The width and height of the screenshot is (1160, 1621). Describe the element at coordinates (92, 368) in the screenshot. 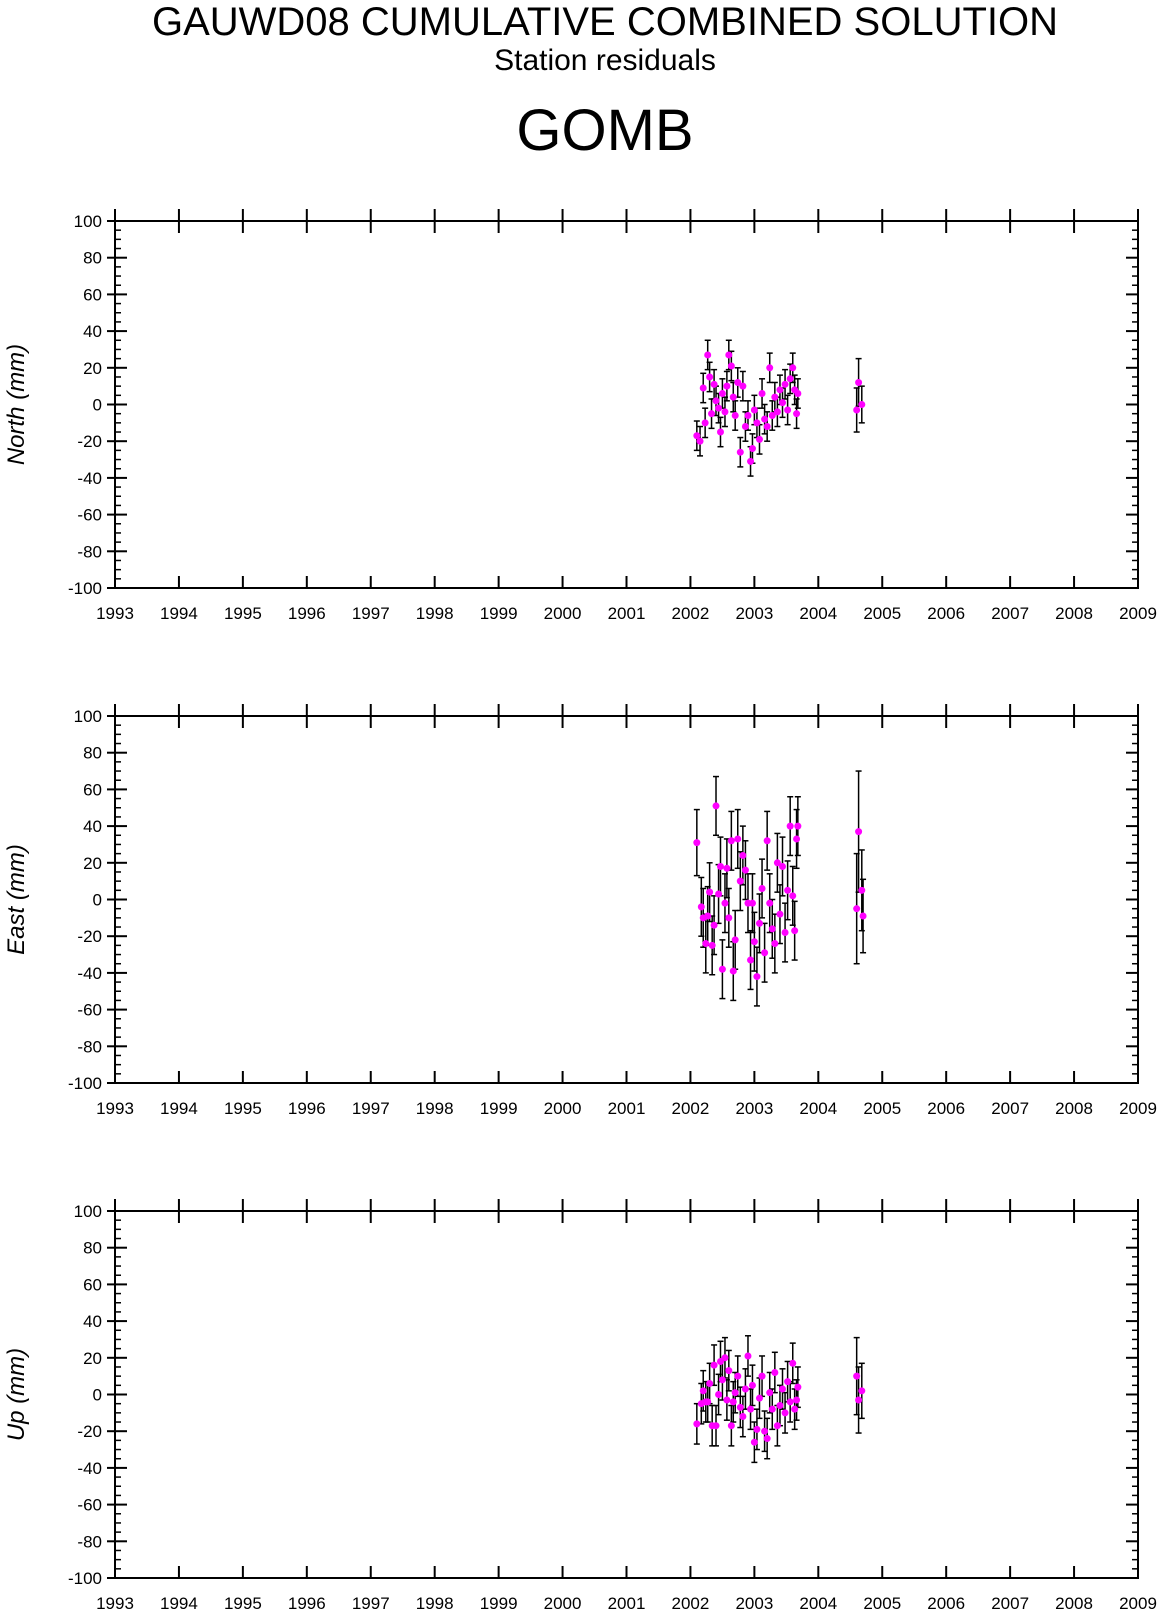

I see `y-tick-label: 20` at that location.